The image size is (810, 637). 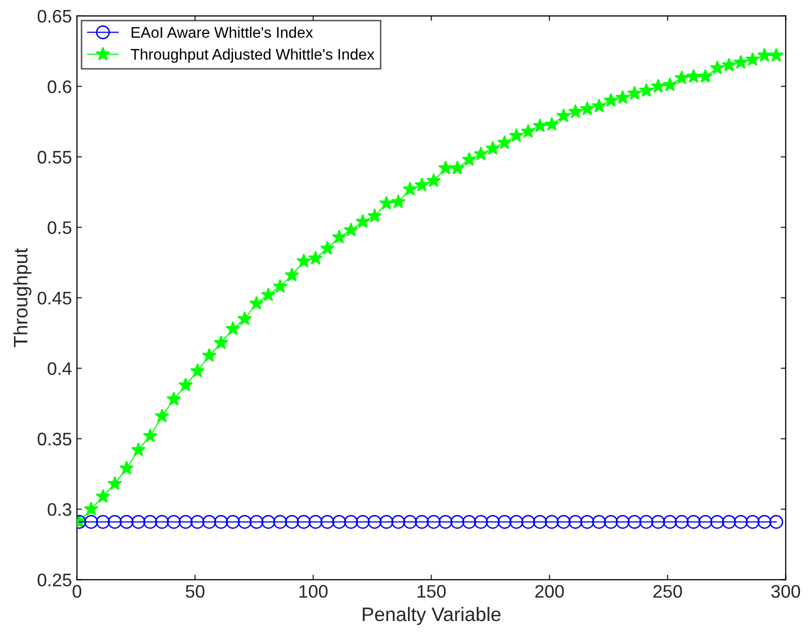 I want to click on x-tick-label: 0, so click(x=77, y=591).